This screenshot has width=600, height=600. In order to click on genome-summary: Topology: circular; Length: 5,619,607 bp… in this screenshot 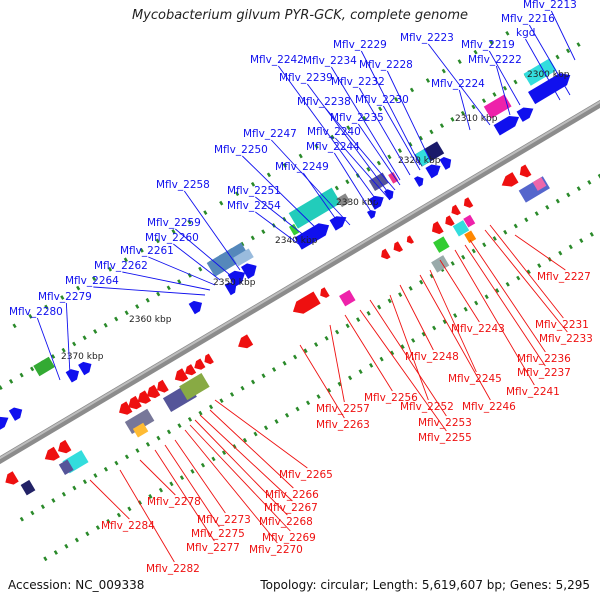, I will do `click(425, 585)`.